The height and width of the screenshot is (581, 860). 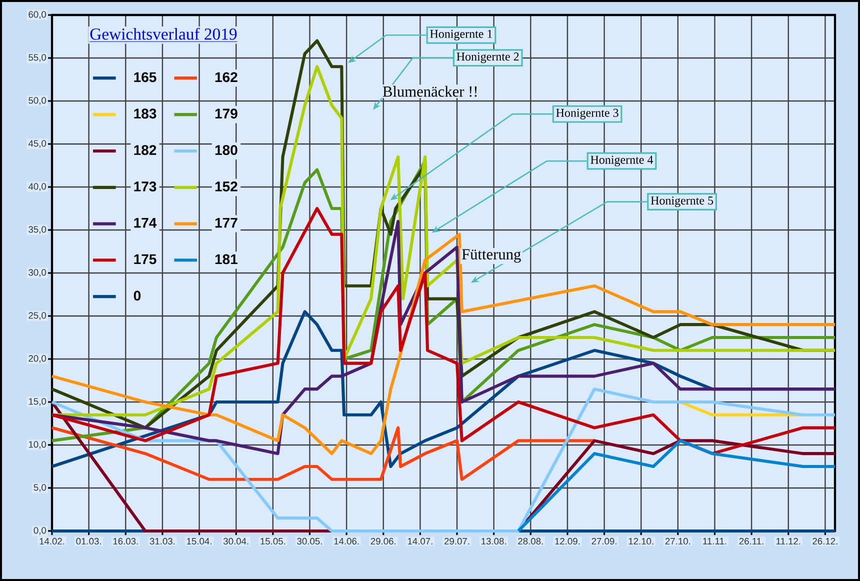 What do you see at coordinates (37, 187) in the screenshot?
I see `y-tick-label: 40,0` at bounding box center [37, 187].